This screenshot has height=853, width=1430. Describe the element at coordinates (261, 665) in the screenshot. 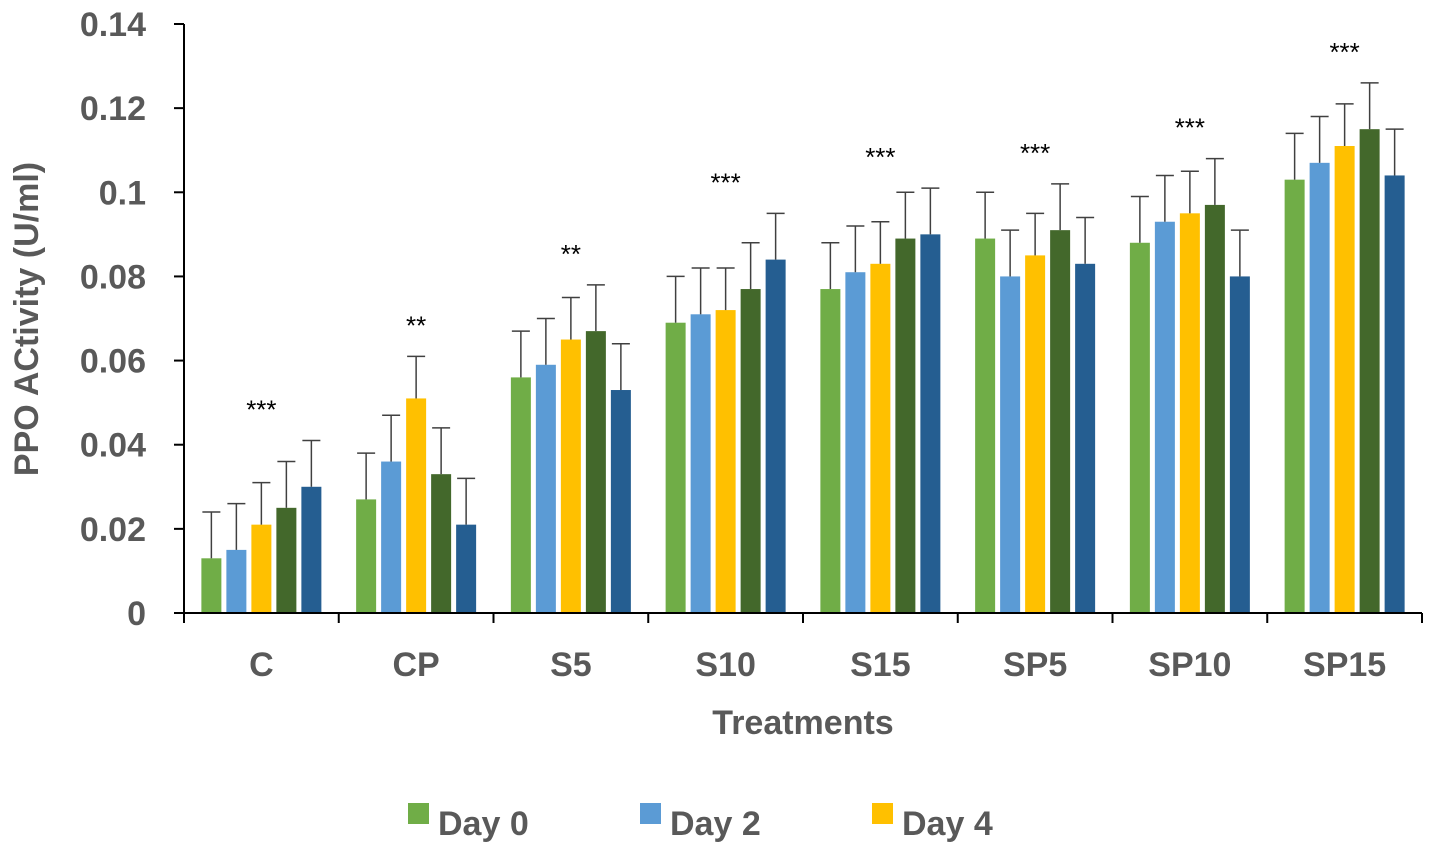

I see `x-tick-label-c: C` at that location.